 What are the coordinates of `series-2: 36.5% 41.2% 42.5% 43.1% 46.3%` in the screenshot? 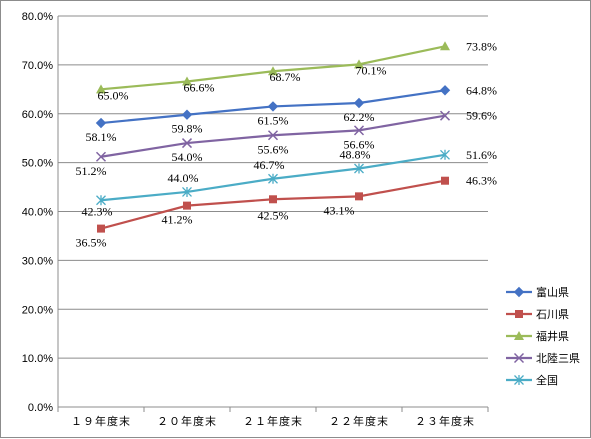 It's located at (287, 212).